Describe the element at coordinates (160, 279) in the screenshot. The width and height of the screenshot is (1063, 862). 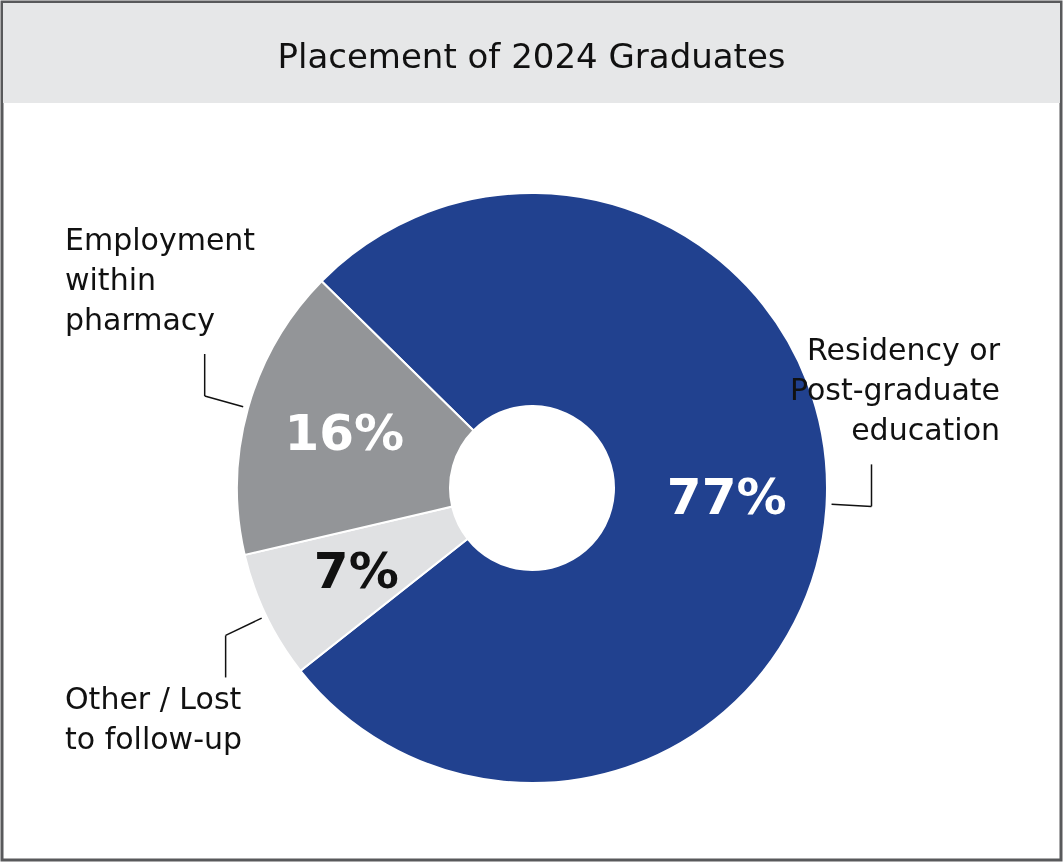
I see `slice-label: Employment within pharmacy` at that location.